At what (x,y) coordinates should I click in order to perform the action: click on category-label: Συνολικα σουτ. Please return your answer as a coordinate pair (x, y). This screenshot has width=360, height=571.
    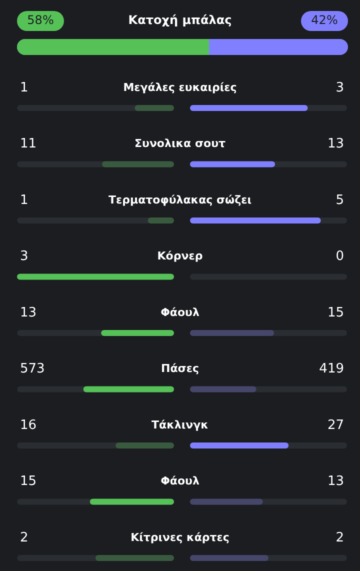
    Looking at the image, I should click on (180, 143).